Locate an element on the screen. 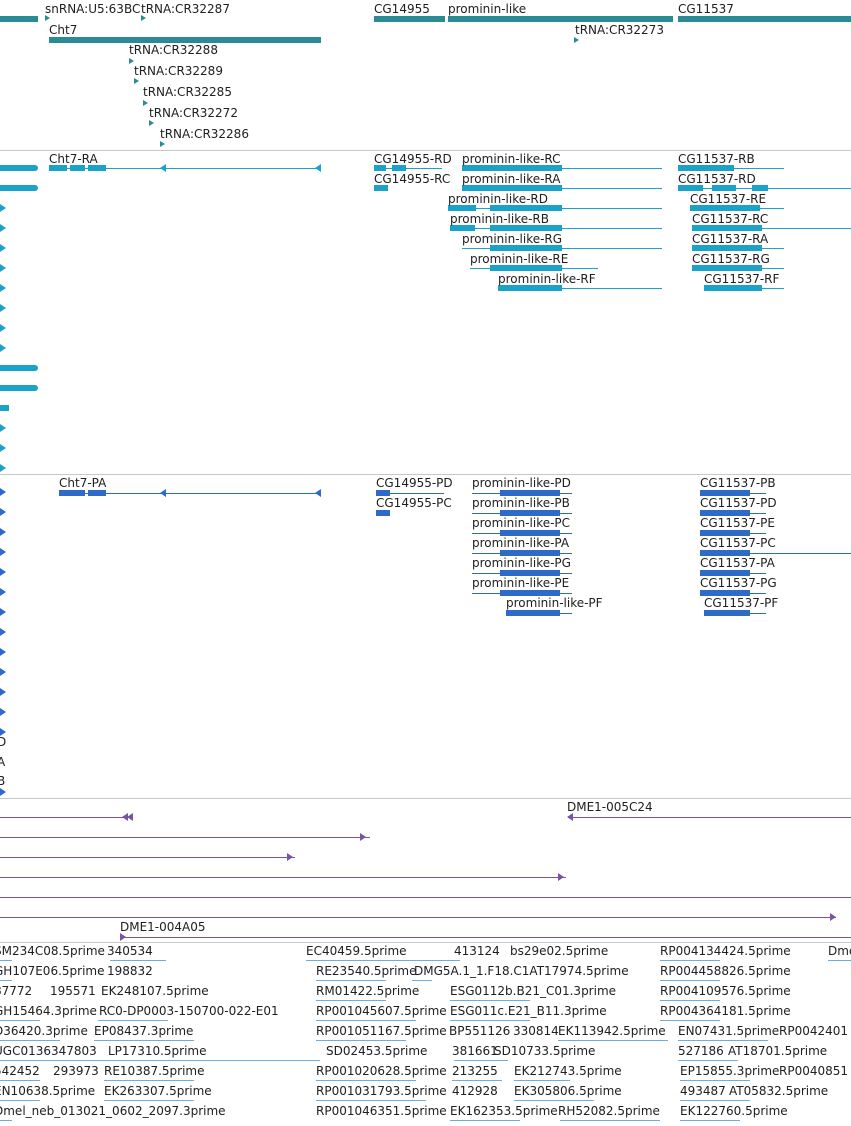 This screenshot has height=1126, width=851. gene-glyph-prominin-like is located at coordinates (560, 19).